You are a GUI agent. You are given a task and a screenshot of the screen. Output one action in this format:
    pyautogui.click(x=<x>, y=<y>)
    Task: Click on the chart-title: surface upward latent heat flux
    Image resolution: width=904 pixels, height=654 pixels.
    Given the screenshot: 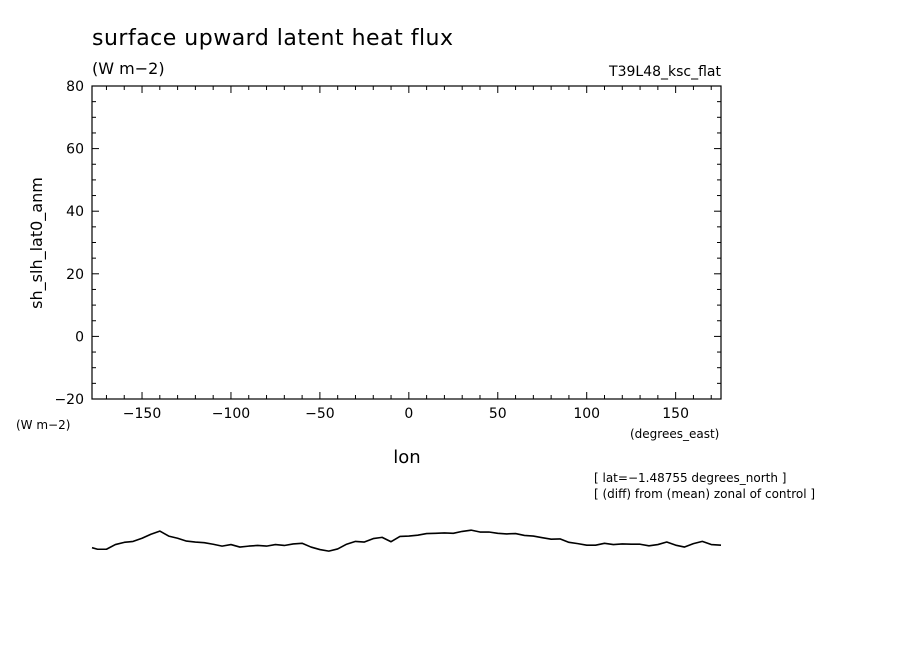 What is the action you would take?
    pyautogui.click(x=273, y=38)
    